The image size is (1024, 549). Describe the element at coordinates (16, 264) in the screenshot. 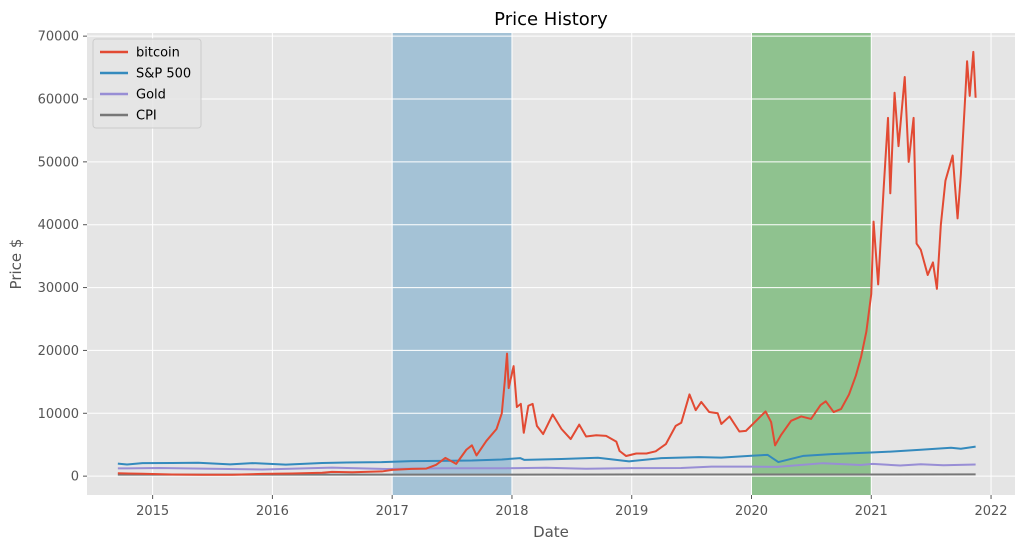

I see `y-axis-title: Price $` at that location.